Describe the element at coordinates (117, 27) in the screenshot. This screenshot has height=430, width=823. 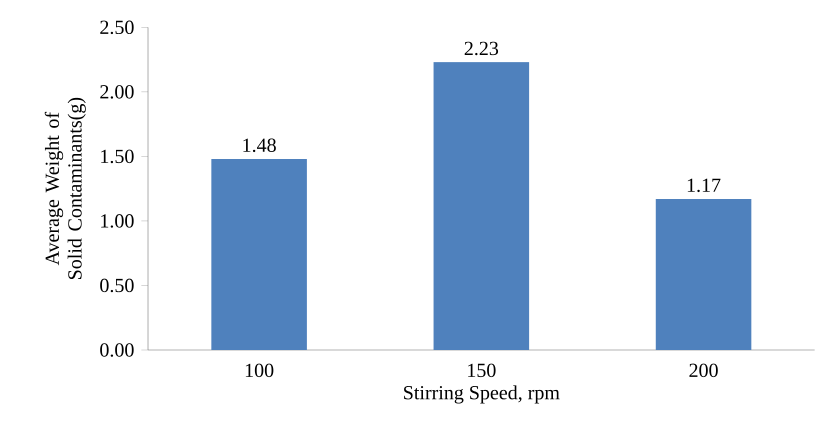
I see `y-tick-label: 2.50` at that location.